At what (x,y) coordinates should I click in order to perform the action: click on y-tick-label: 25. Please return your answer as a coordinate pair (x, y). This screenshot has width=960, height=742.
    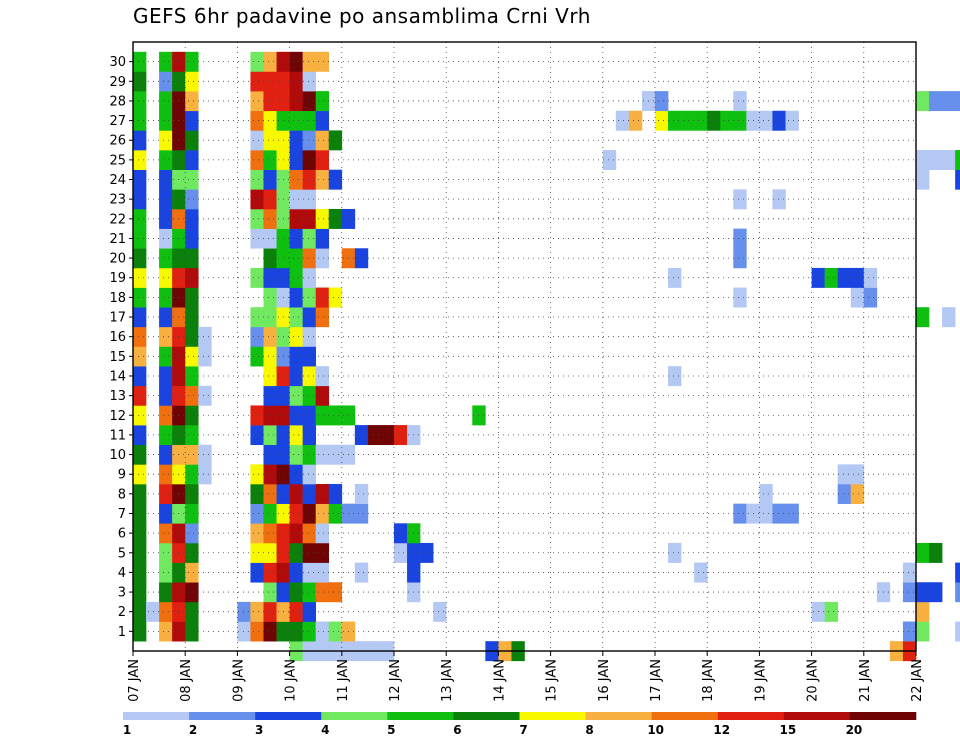
    Looking at the image, I should click on (117, 160).